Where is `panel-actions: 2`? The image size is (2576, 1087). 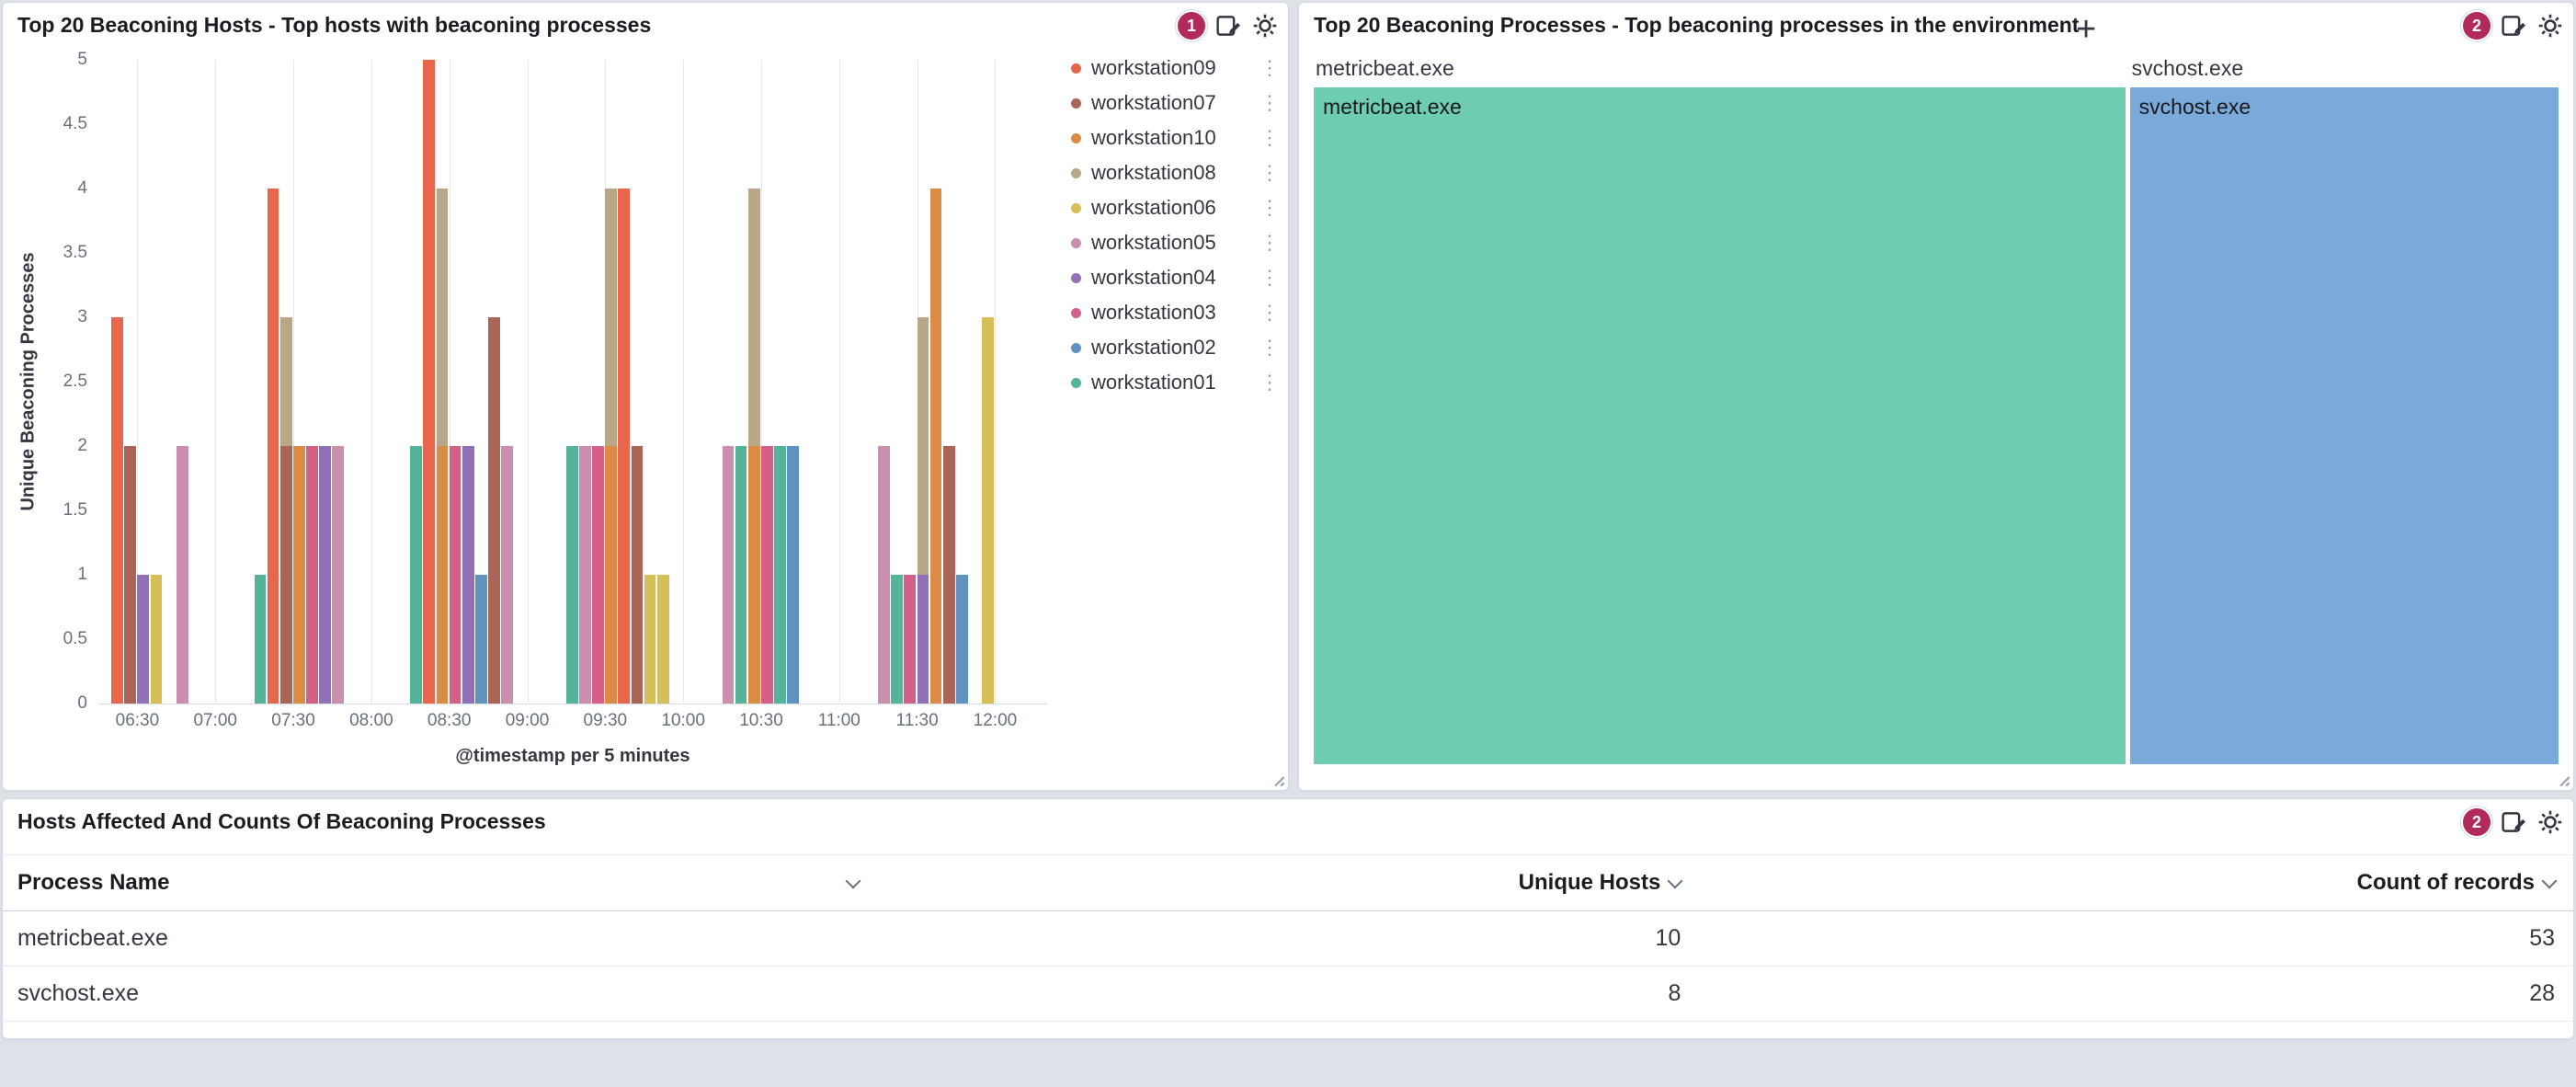
panel-actions: 2 is located at coordinates (2513, 822).